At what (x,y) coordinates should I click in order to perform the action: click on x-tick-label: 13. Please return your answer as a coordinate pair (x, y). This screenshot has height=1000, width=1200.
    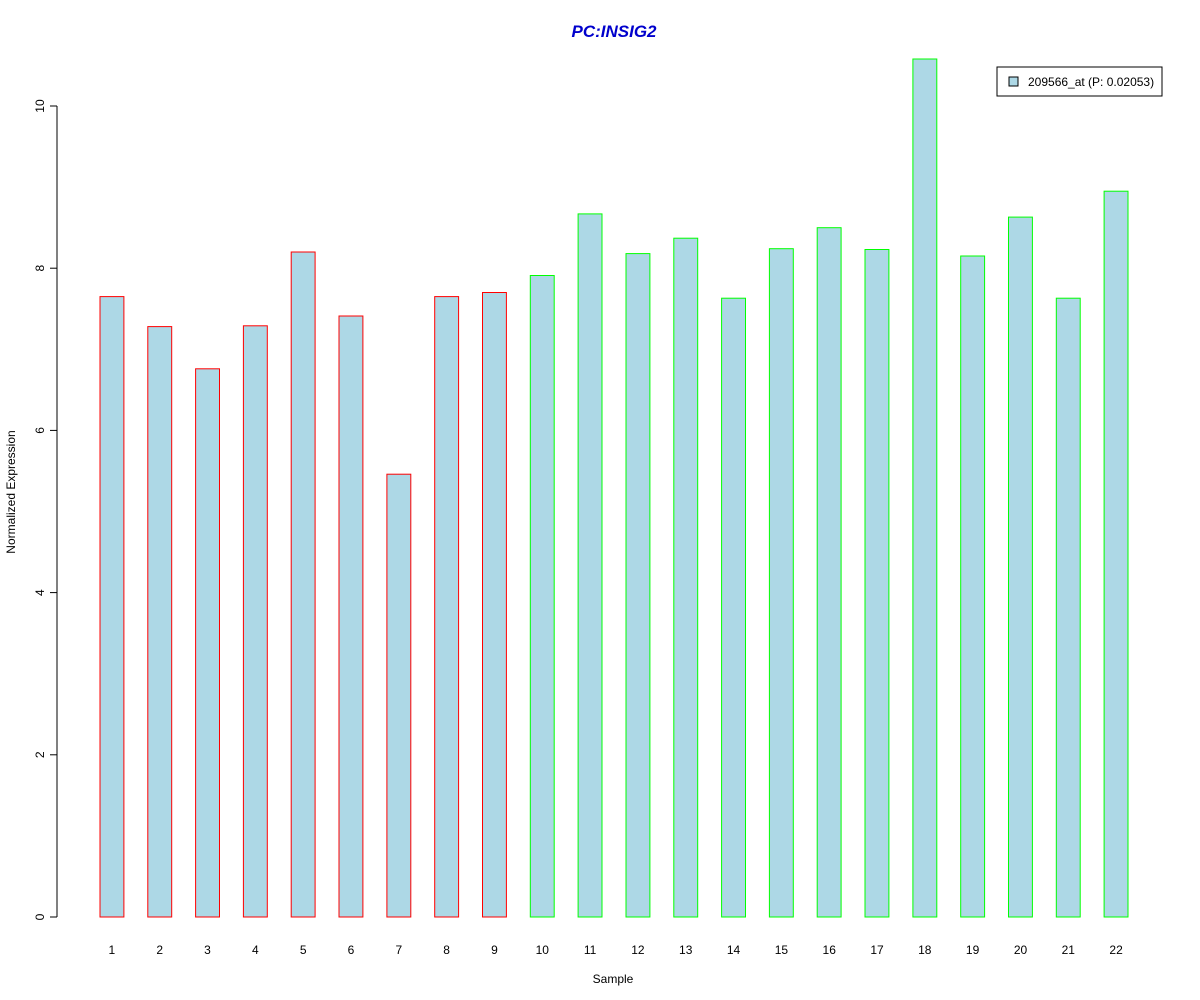
    Looking at the image, I should click on (686, 950).